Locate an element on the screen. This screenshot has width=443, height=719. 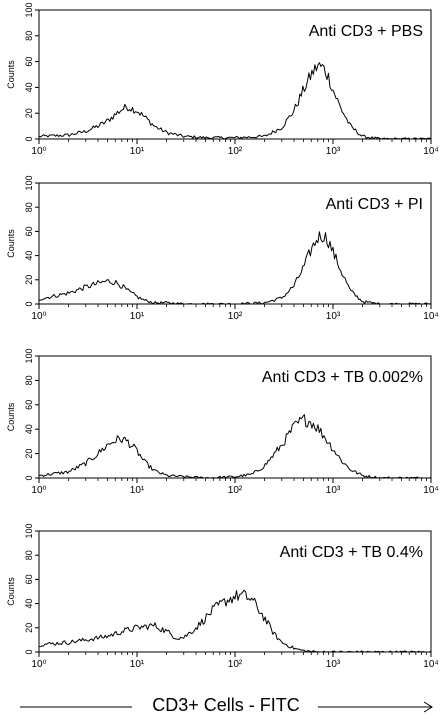
x-axis-caption: CD3+ Cells - FITC is located at coordinates (221, 705).